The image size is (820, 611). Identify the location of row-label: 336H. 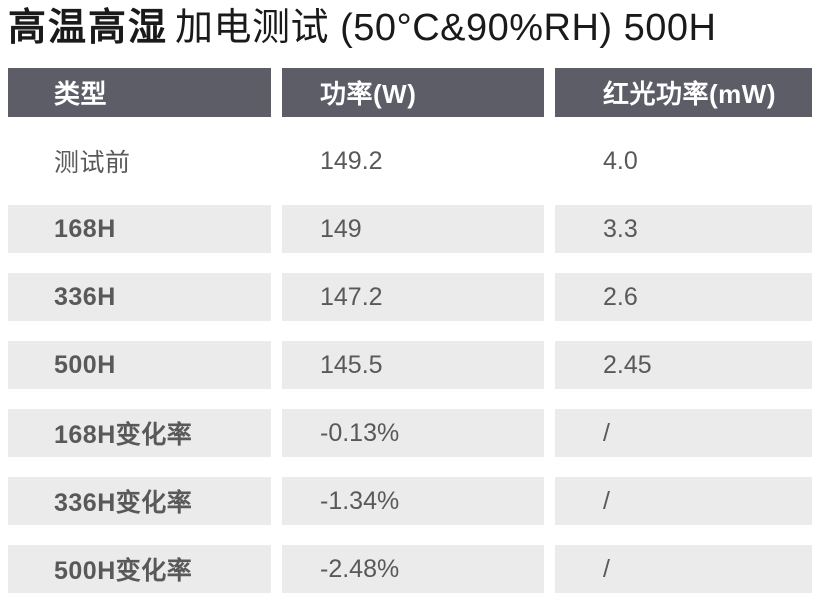
(139, 297).